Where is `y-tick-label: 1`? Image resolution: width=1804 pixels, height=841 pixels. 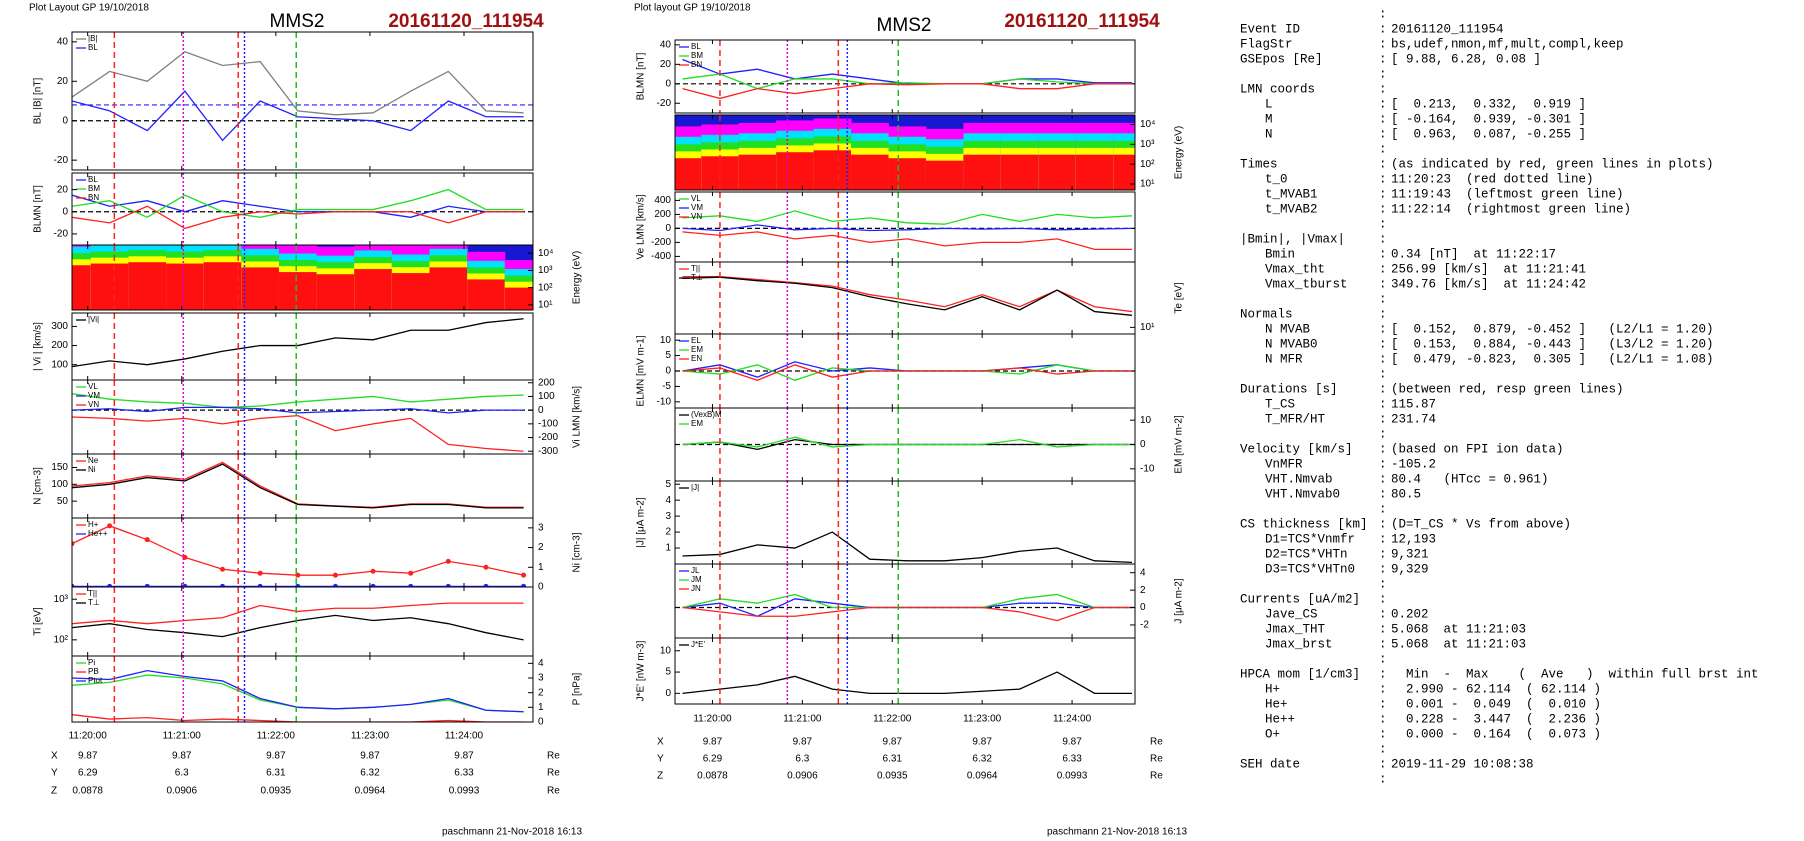
y-tick-label: 1 is located at coordinates (541, 707).